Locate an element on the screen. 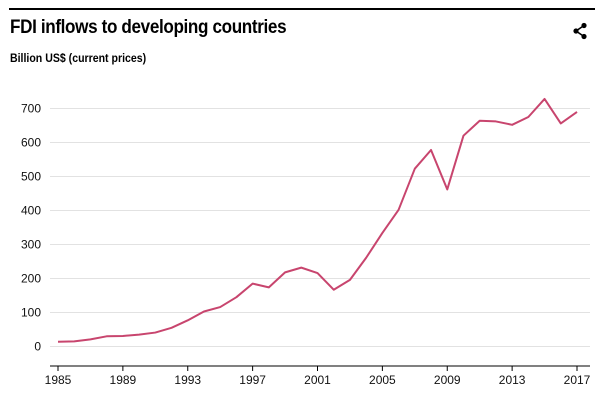  x-tick-label: 2017 is located at coordinates (577, 380).